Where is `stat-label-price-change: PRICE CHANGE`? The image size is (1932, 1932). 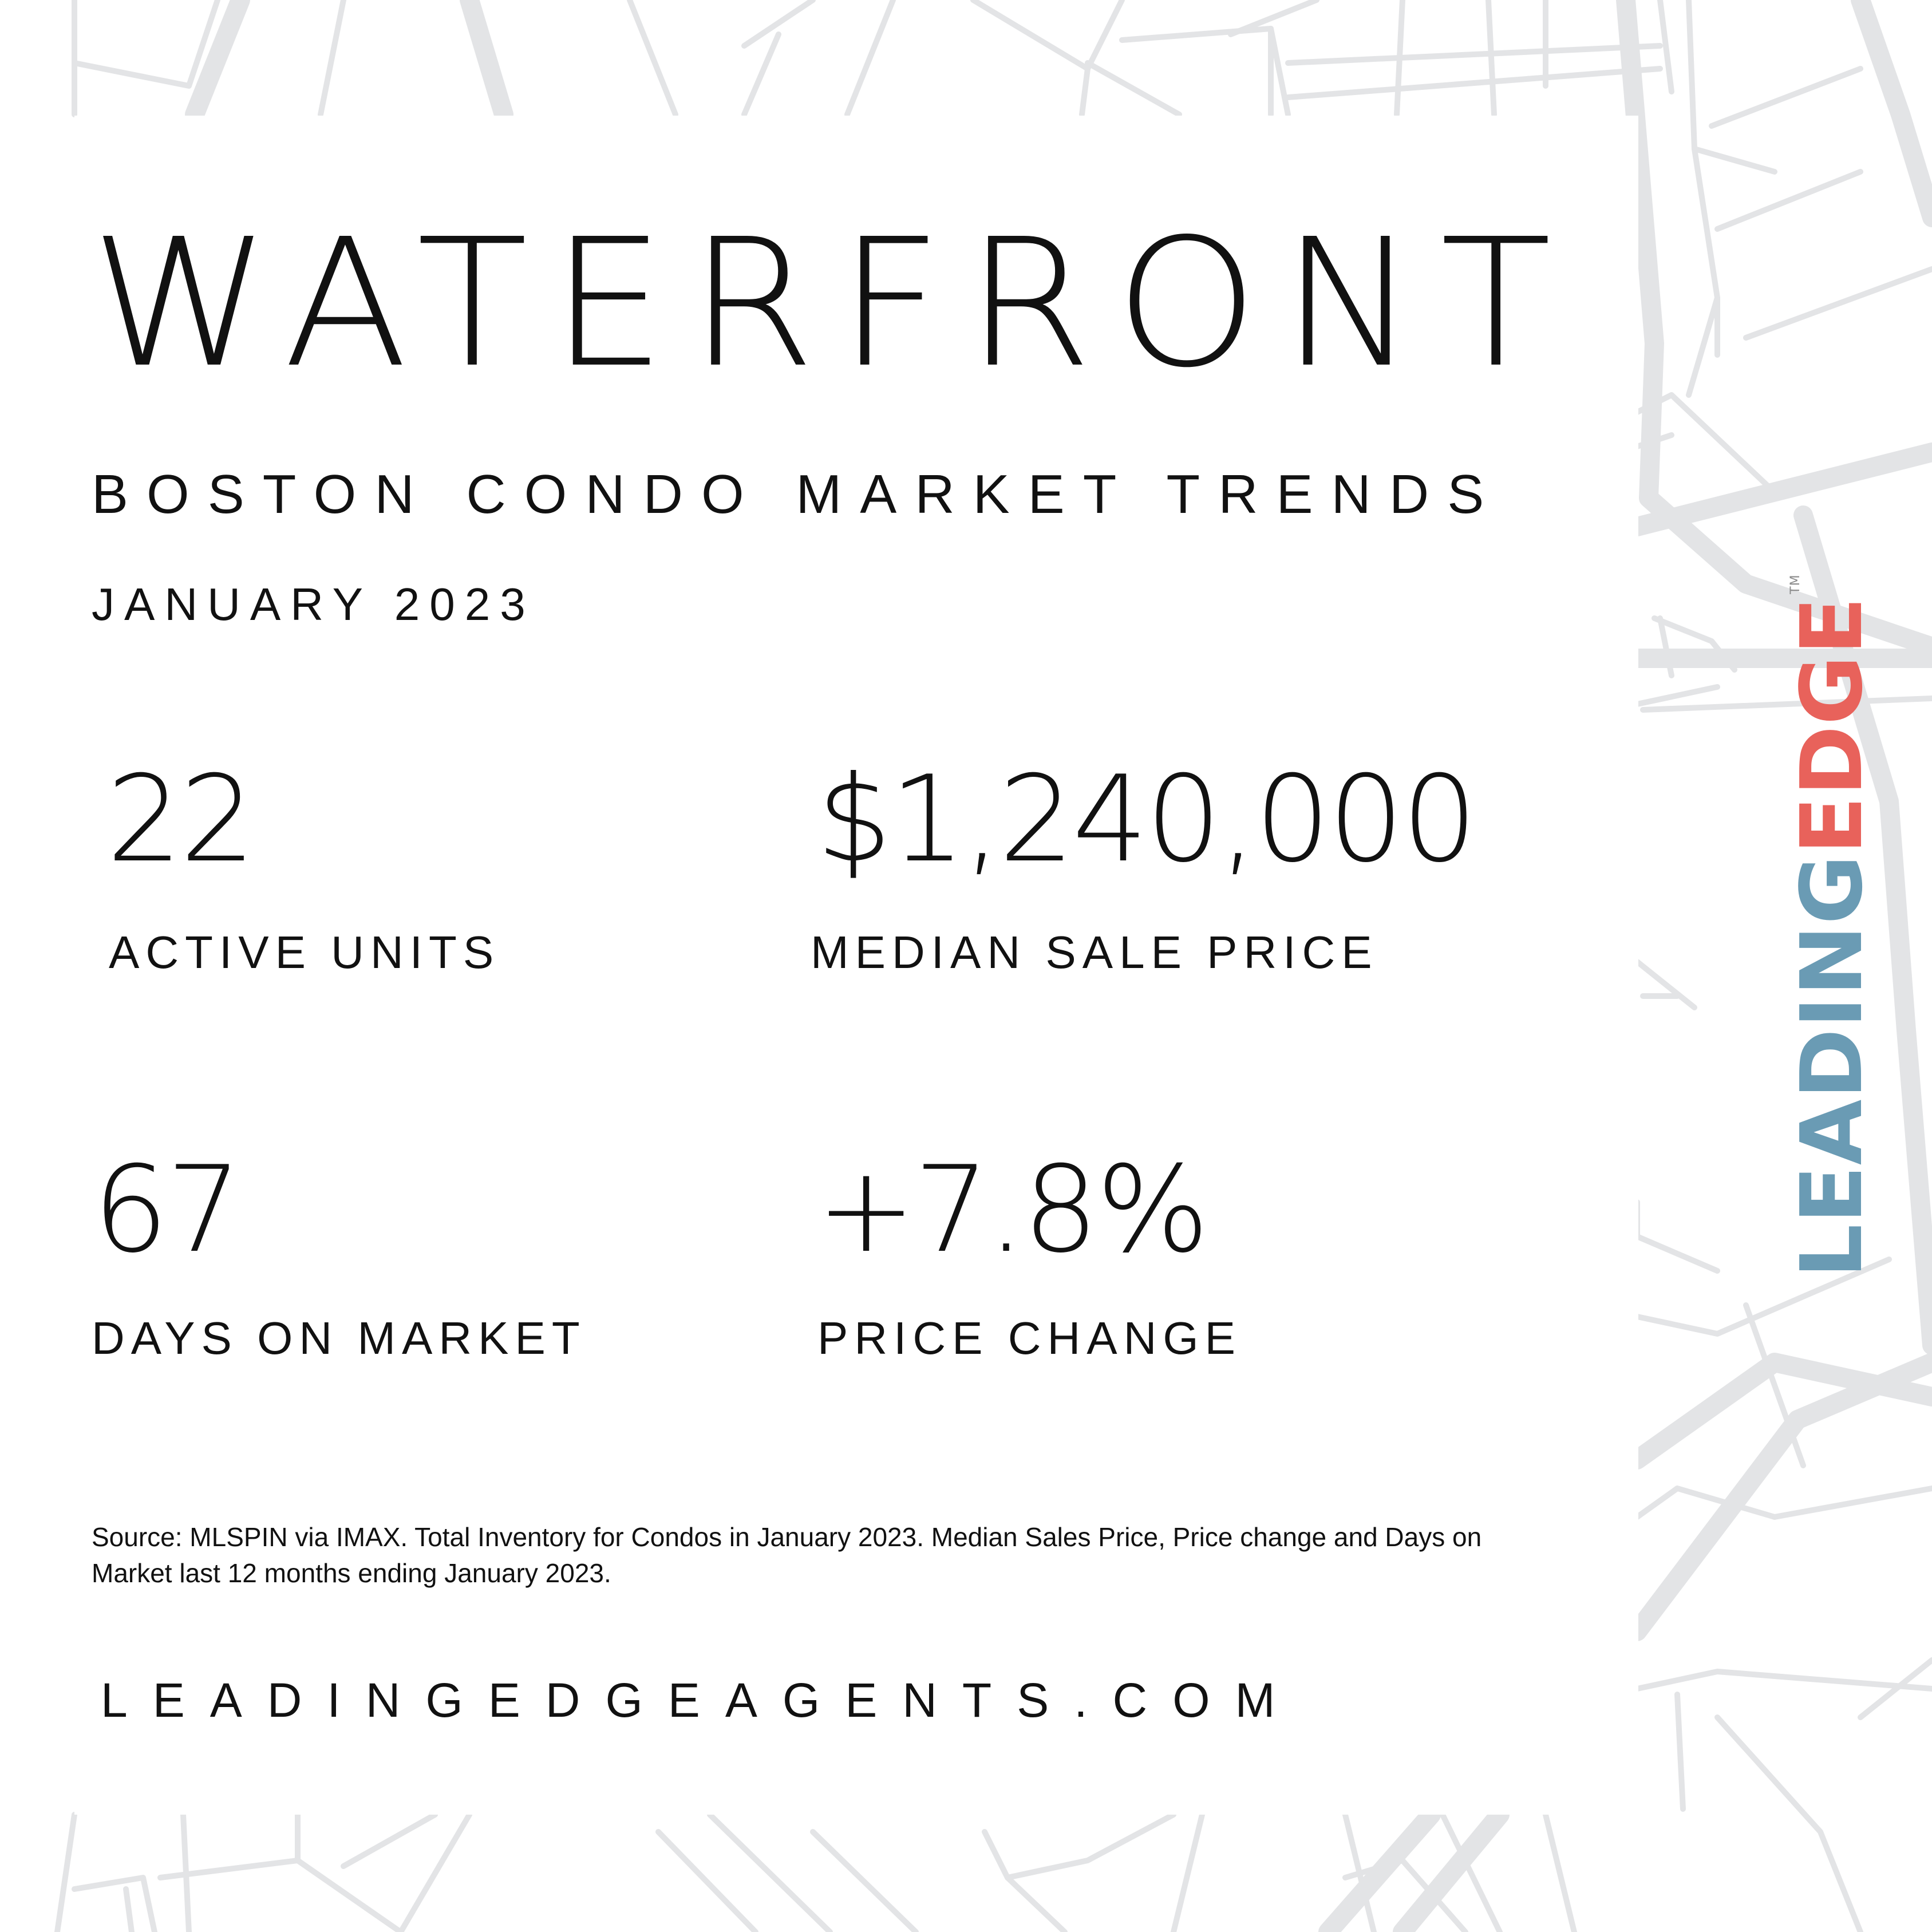
stat-label-price-change: PRICE CHANGE is located at coordinates (1029, 1338).